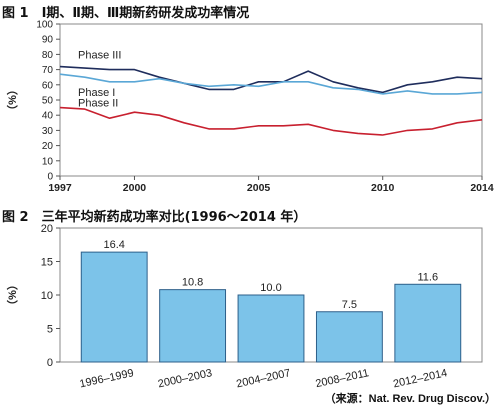 Image resolution: width=500 pixels, height=408 pixels. Describe the element at coordinates (349, 305) in the screenshot. I see `fig2-bar-value-label: 7.5` at that location.